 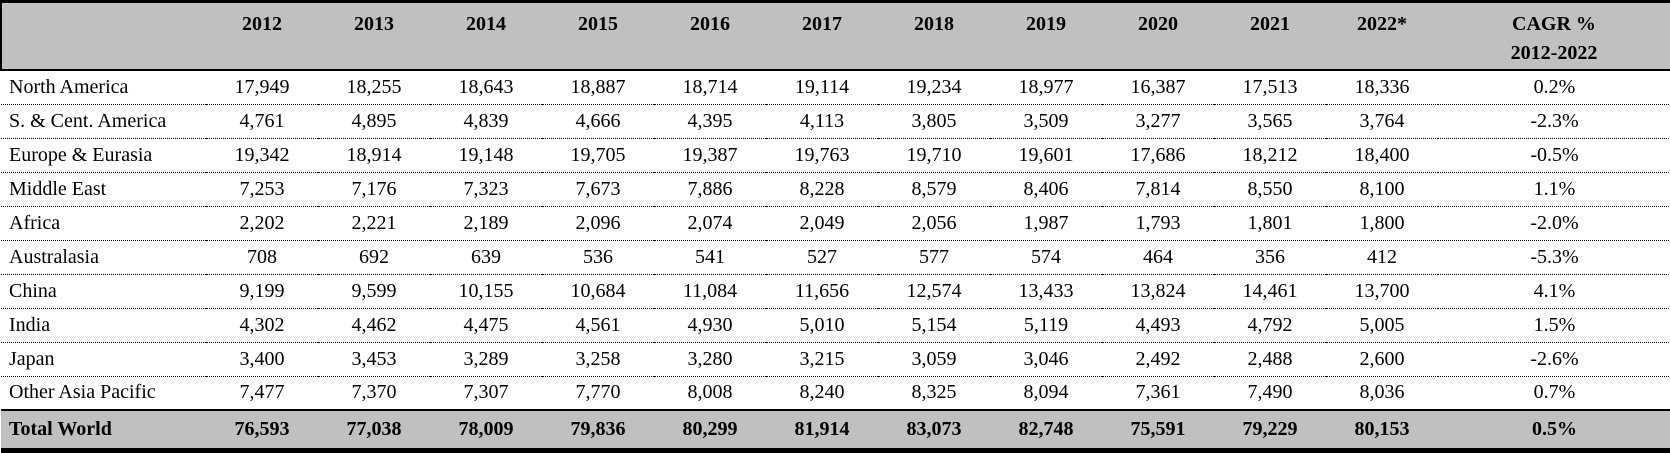 What do you see at coordinates (1554, 155) in the screenshot?
I see `cagr-cell: -0.5%` at bounding box center [1554, 155].